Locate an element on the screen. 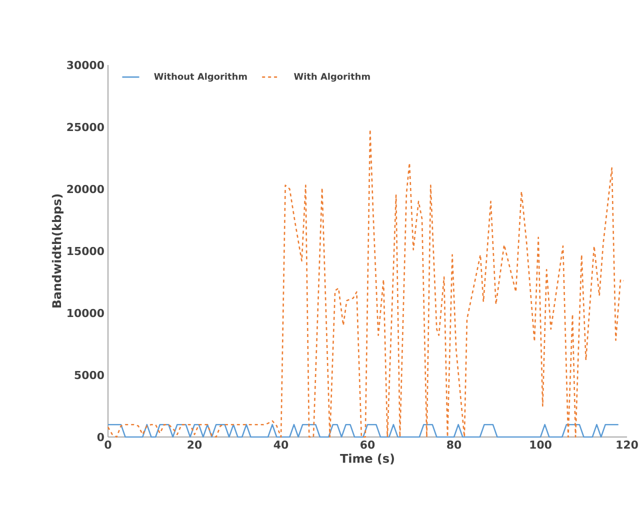 The width and height of the screenshot is (643, 519). legend-label: With Algorithm is located at coordinates (332, 77).